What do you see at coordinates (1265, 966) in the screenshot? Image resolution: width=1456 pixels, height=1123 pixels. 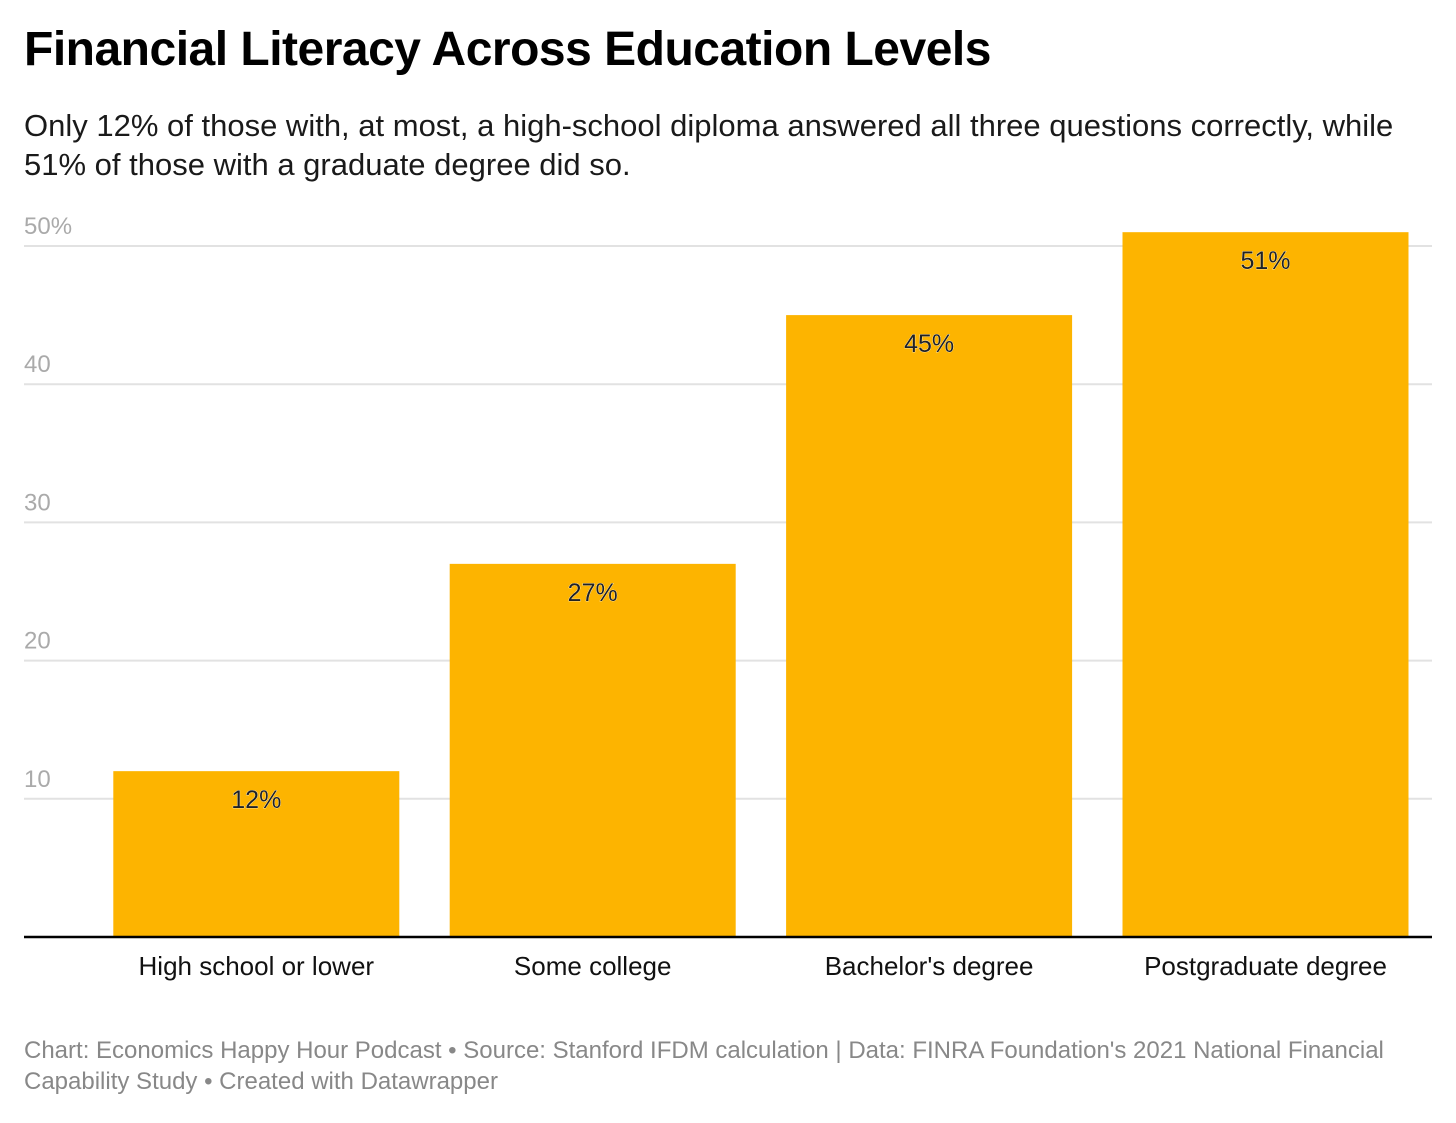 I see `x-category-label: Postgraduate degree` at bounding box center [1265, 966].